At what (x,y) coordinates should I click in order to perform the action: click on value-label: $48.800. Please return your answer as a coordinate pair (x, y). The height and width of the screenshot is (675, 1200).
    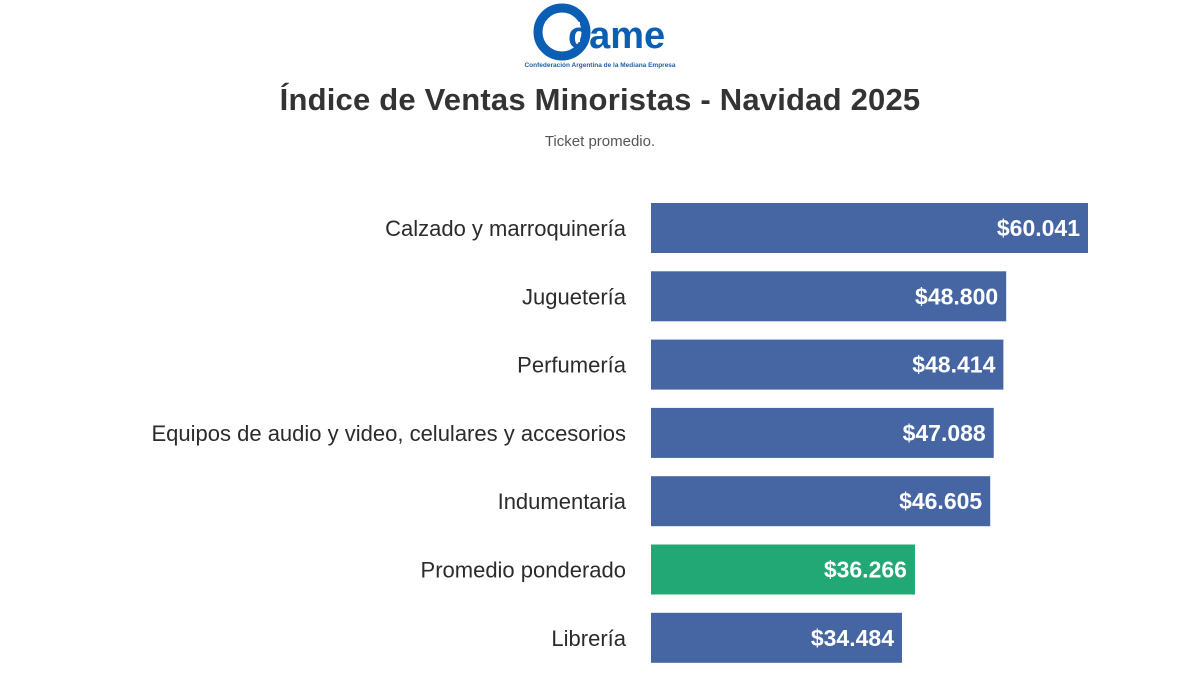
    Looking at the image, I should click on (956, 296).